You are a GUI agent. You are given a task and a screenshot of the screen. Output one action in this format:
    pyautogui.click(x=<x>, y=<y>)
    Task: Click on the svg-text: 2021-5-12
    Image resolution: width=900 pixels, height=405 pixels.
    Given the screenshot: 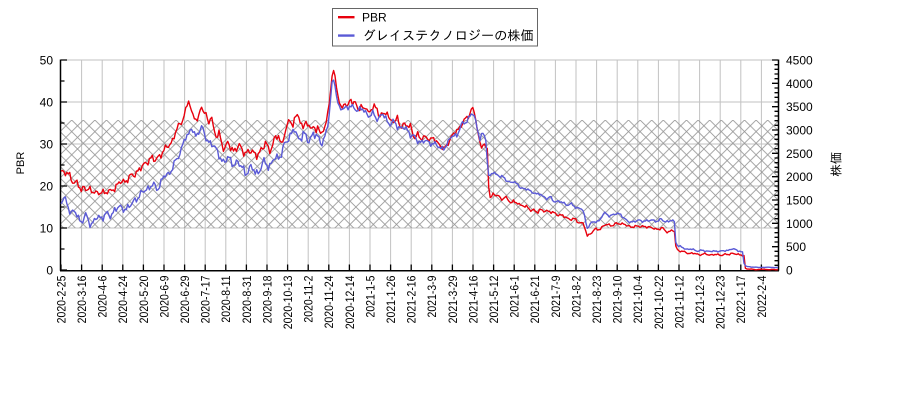 What is the action you would take?
    pyautogui.click(x=494, y=300)
    